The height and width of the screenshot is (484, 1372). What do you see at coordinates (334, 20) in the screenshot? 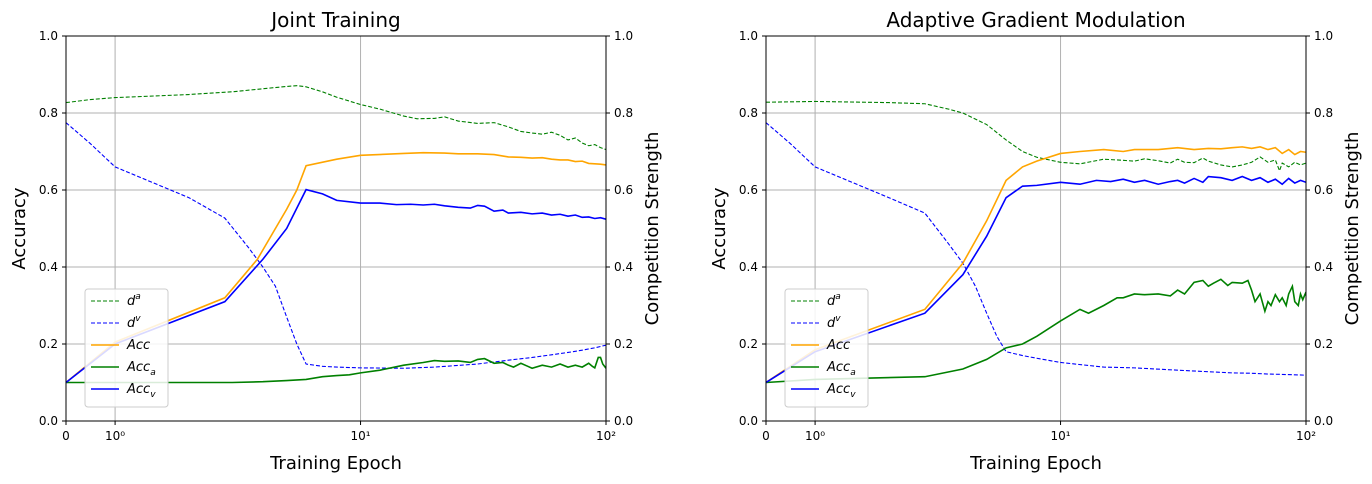
I see `chart-title: Joint Training` at bounding box center [334, 20].